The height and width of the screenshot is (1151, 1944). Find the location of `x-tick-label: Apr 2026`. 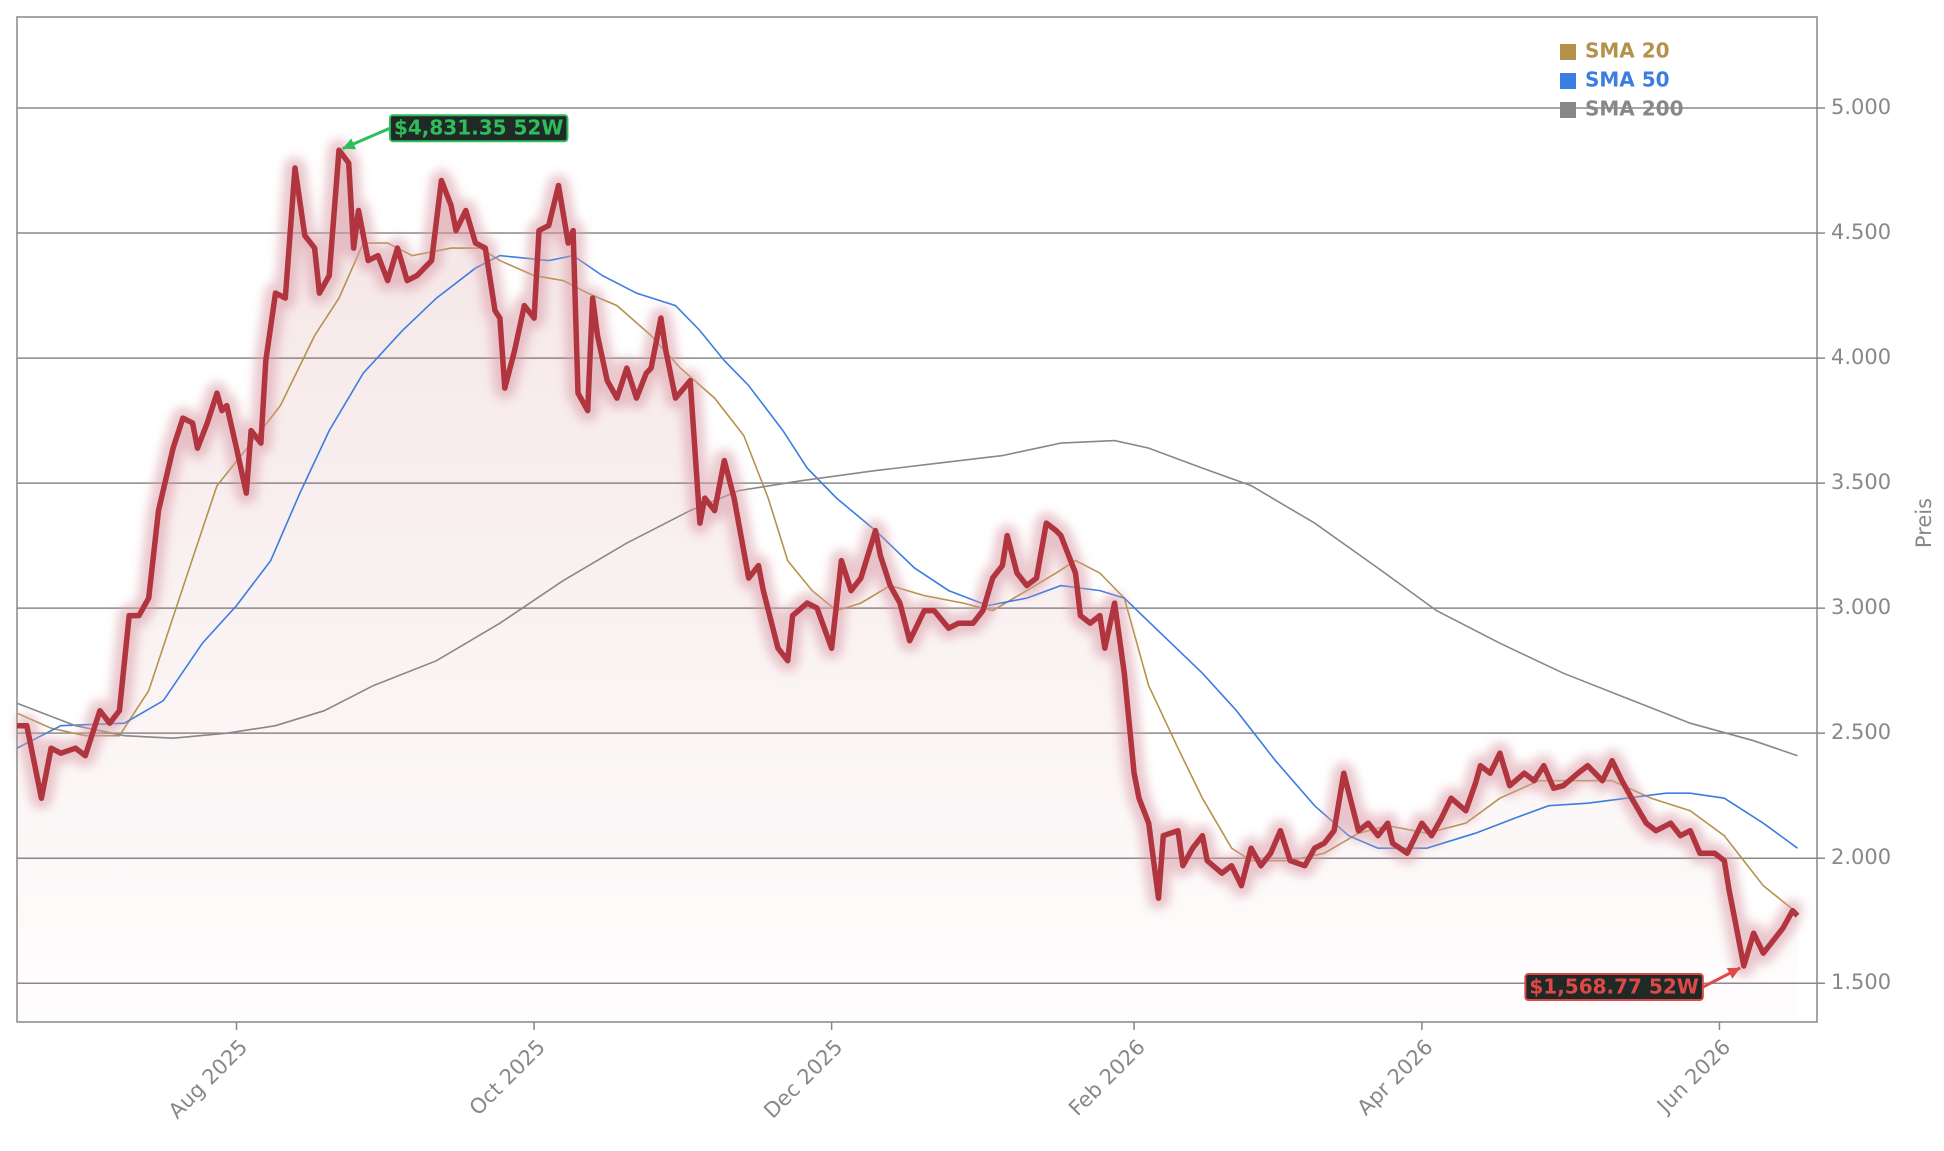

x-tick-label: Apr 2026 is located at coordinates (1394, 1077).